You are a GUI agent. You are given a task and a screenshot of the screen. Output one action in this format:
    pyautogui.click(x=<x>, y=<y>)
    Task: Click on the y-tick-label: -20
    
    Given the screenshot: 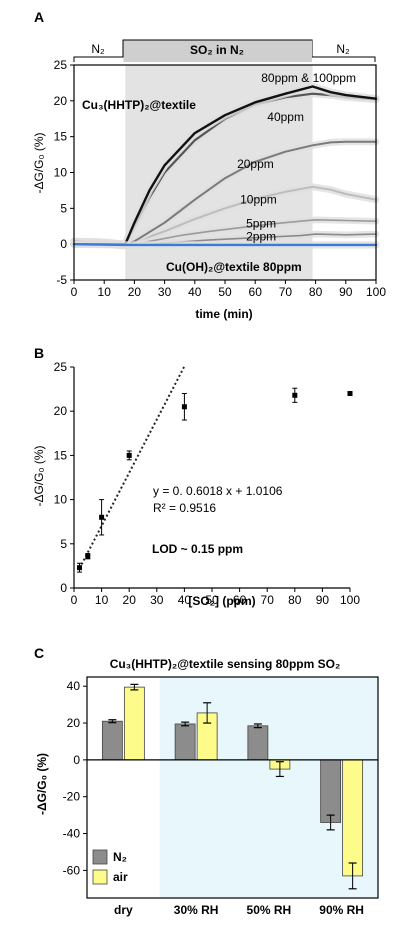 What is the action you would take?
    pyautogui.click(x=72, y=797)
    